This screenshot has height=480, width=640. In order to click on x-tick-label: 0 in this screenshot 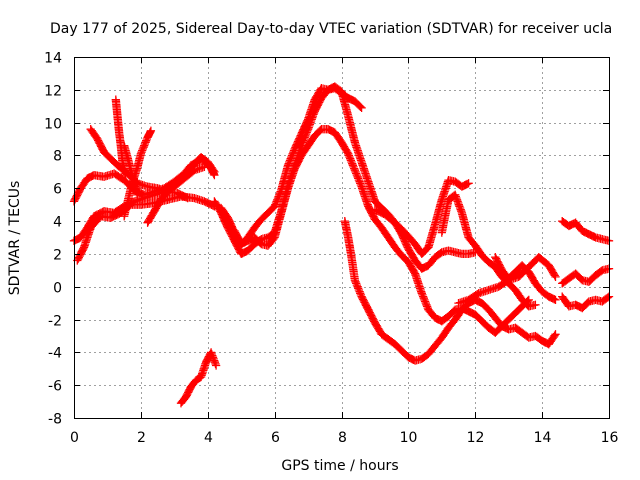, I will do `click(74, 438)`.